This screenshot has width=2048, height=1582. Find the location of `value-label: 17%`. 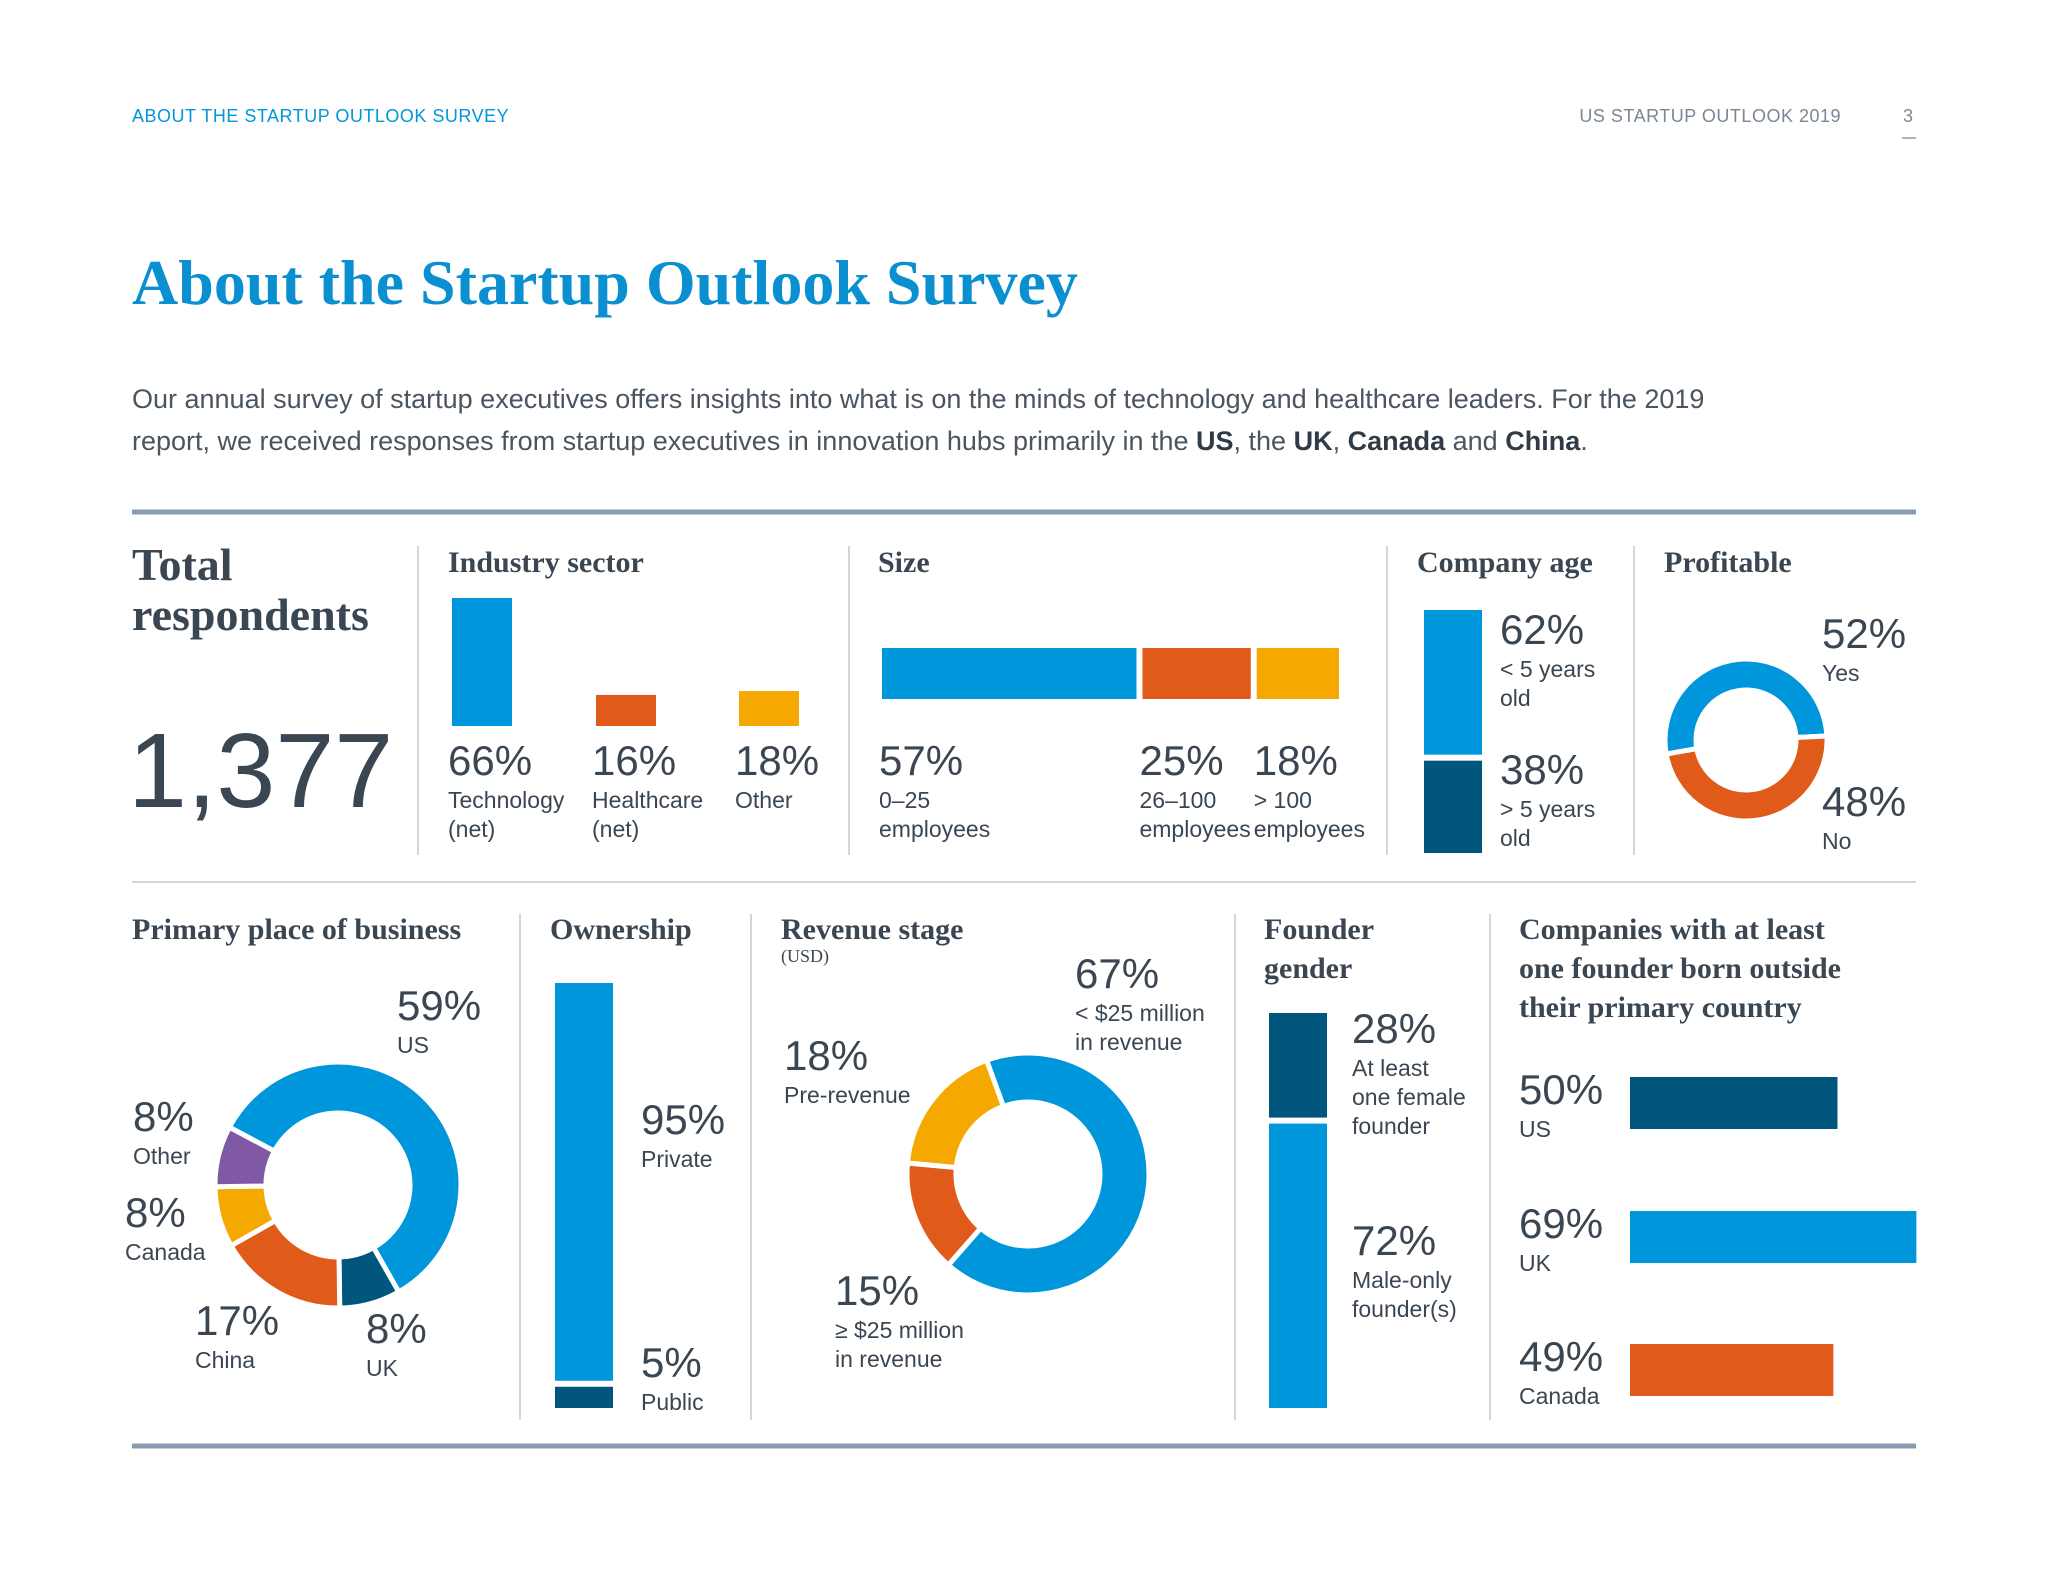

value-label: 17% is located at coordinates (237, 1320).